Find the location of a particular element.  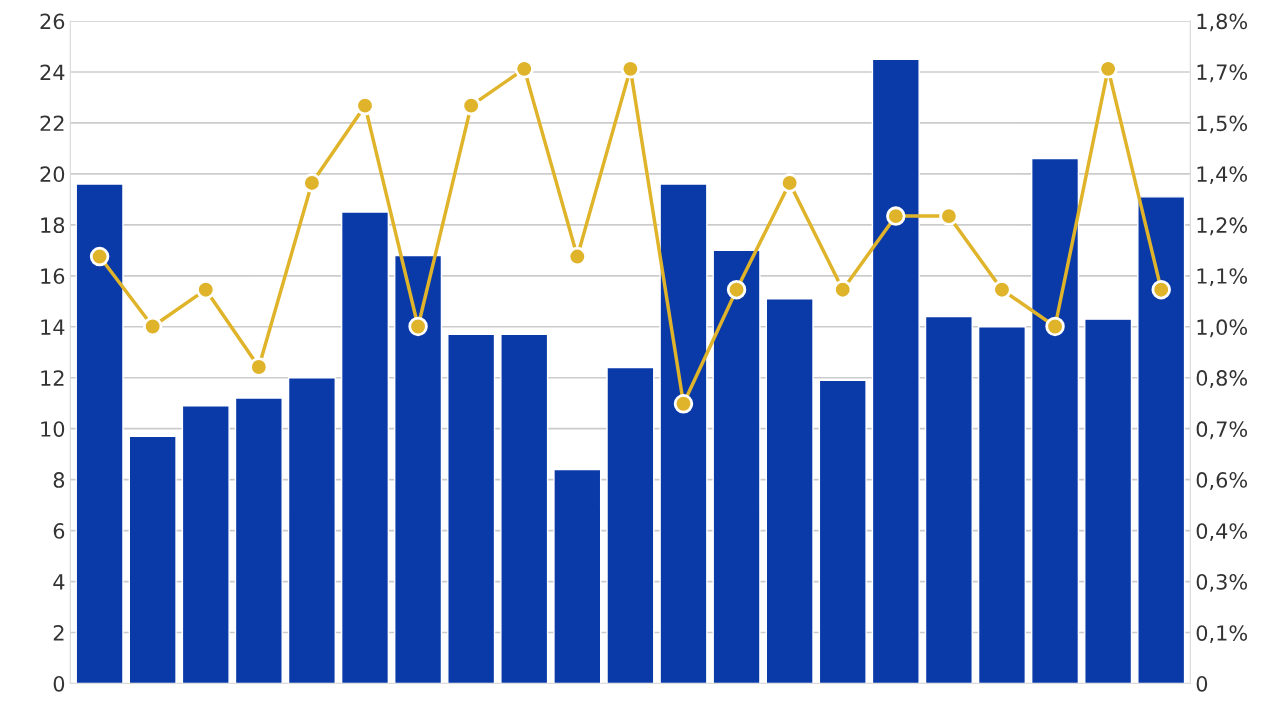

y2-tick-label: 0,4% is located at coordinates (1222, 532).